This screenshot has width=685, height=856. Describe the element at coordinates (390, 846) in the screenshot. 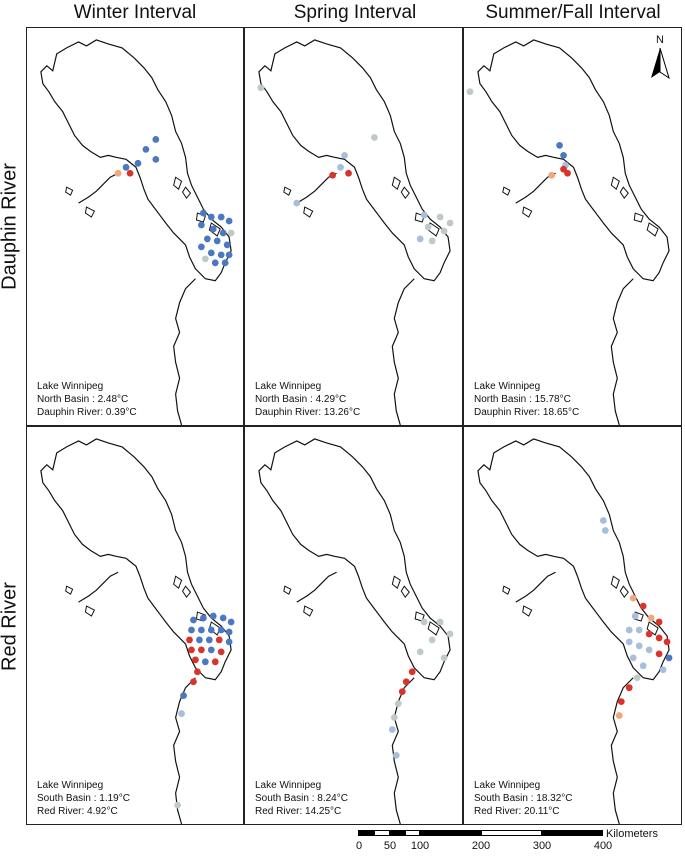

I see `scale-tick-50: 50` at that location.